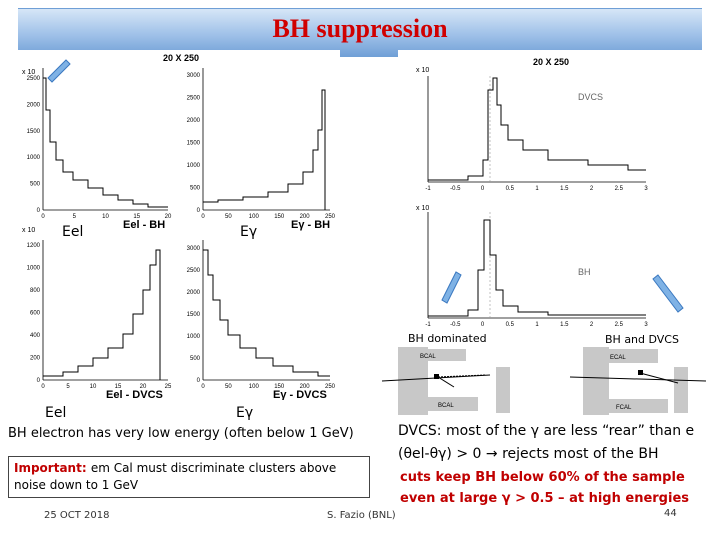 Image resolution: width=720 pixels, height=540 pixels. What do you see at coordinates (642, 339) in the screenshot?
I see `label-bh-and-dvcs: BH and DVCS` at bounding box center [642, 339].